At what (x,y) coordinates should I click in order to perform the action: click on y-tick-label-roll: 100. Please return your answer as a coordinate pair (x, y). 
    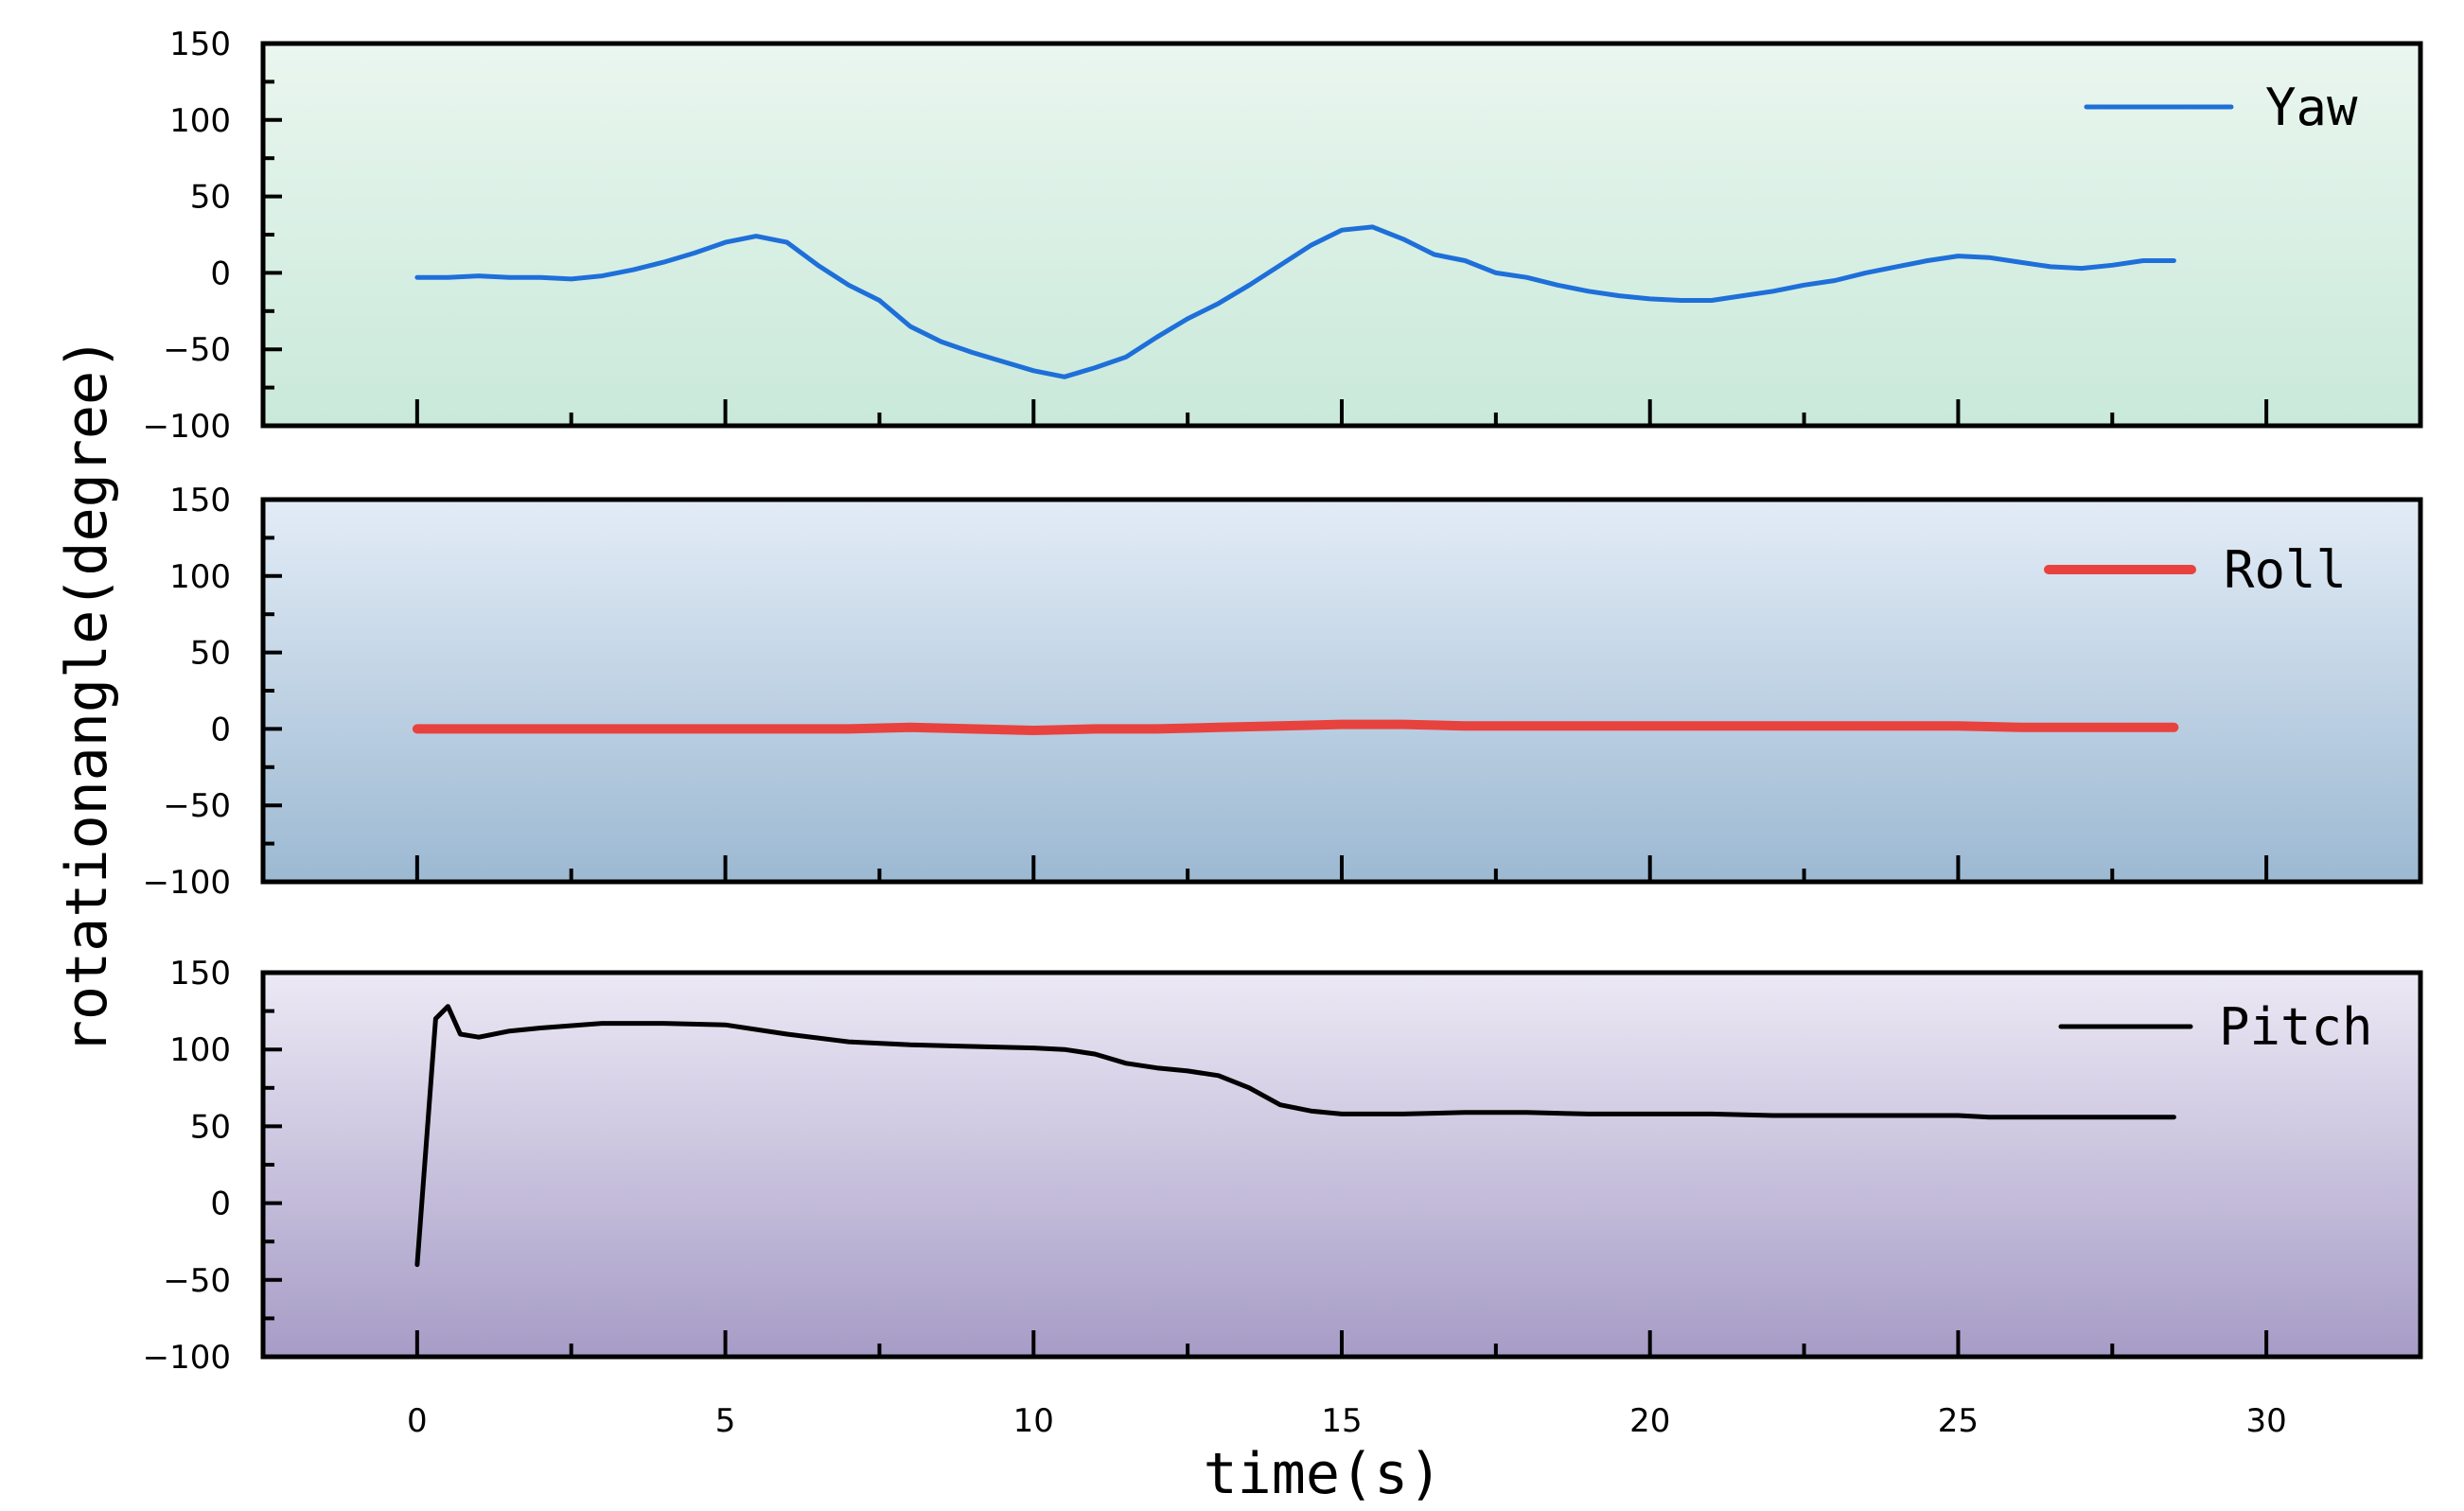
    Looking at the image, I should click on (200, 577).